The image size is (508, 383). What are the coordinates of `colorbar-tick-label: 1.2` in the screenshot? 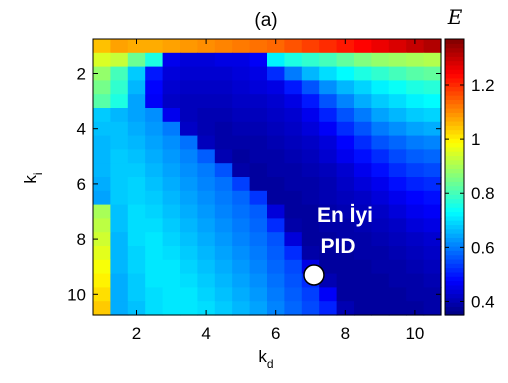 It's located at (483, 85).